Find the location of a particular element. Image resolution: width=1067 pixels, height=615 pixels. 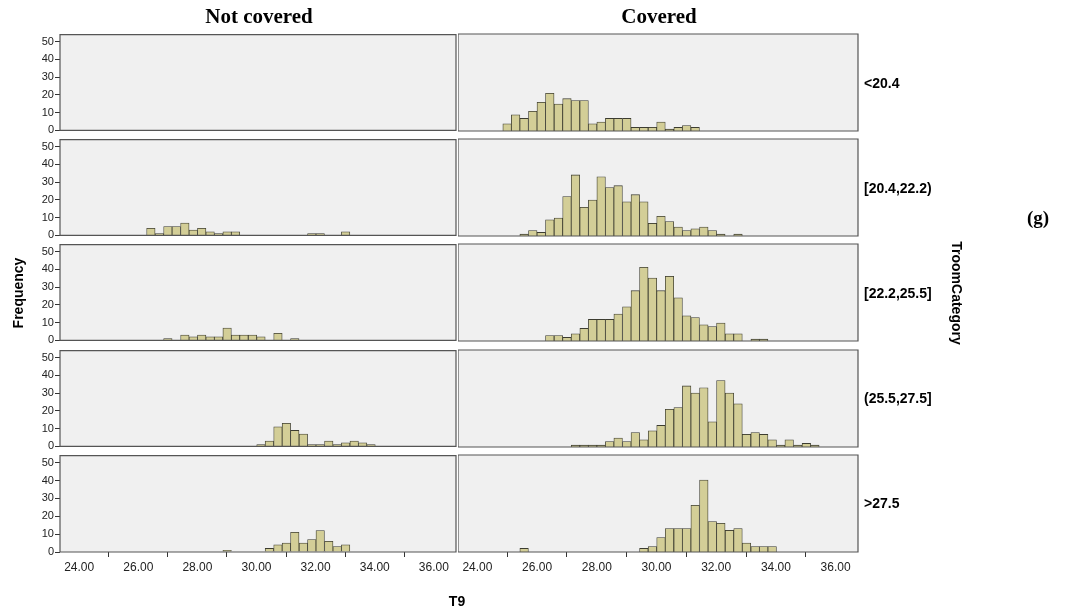

chart-title: Covered is located at coordinates (659, 16).